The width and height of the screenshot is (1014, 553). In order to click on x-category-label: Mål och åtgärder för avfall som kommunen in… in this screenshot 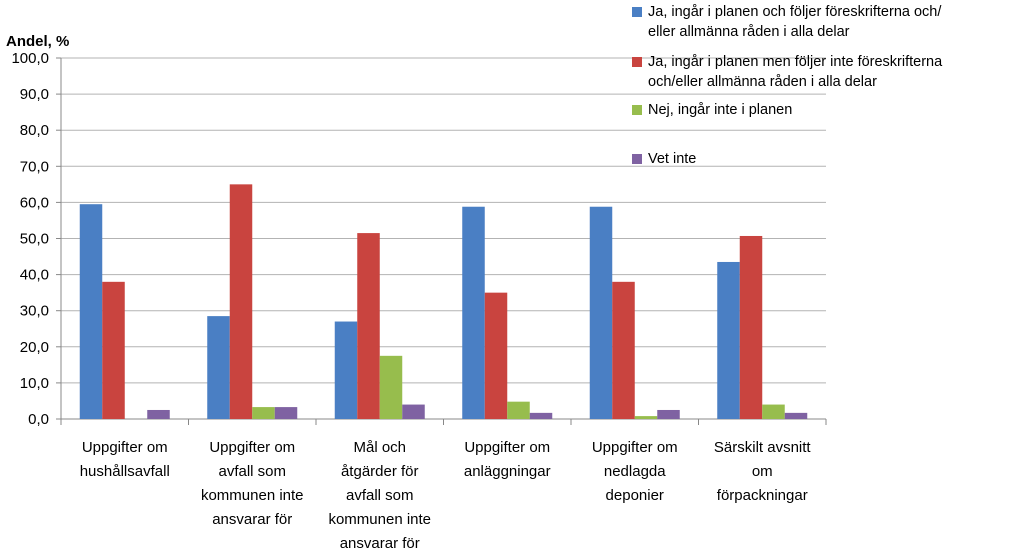, I will do `click(379, 495)`.